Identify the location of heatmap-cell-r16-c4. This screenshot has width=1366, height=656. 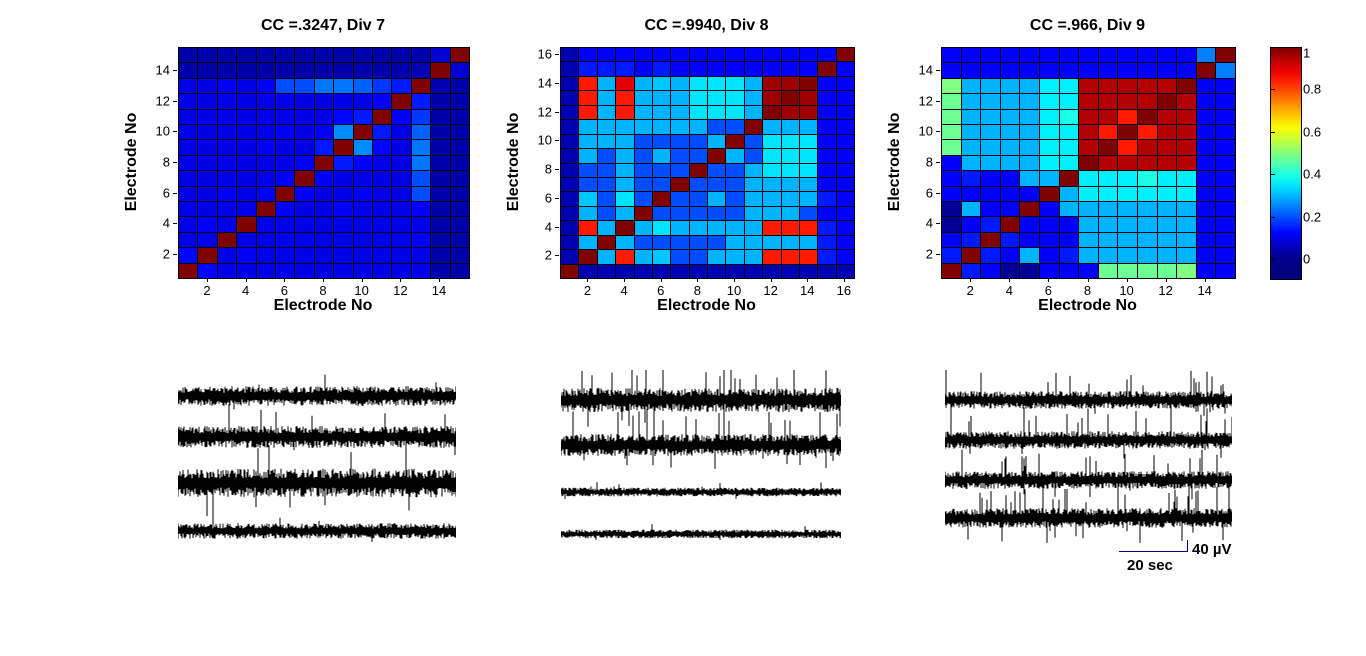
(625, 55).